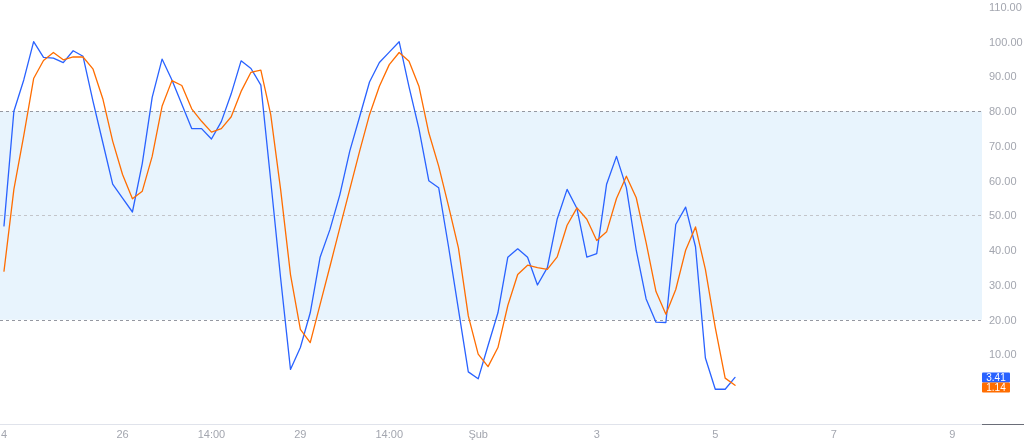 The height and width of the screenshot is (441, 1024). What do you see at coordinates (4, 434) in the screenshot?
I see `x-tick-label: 4` at bounding box center [4, 434].